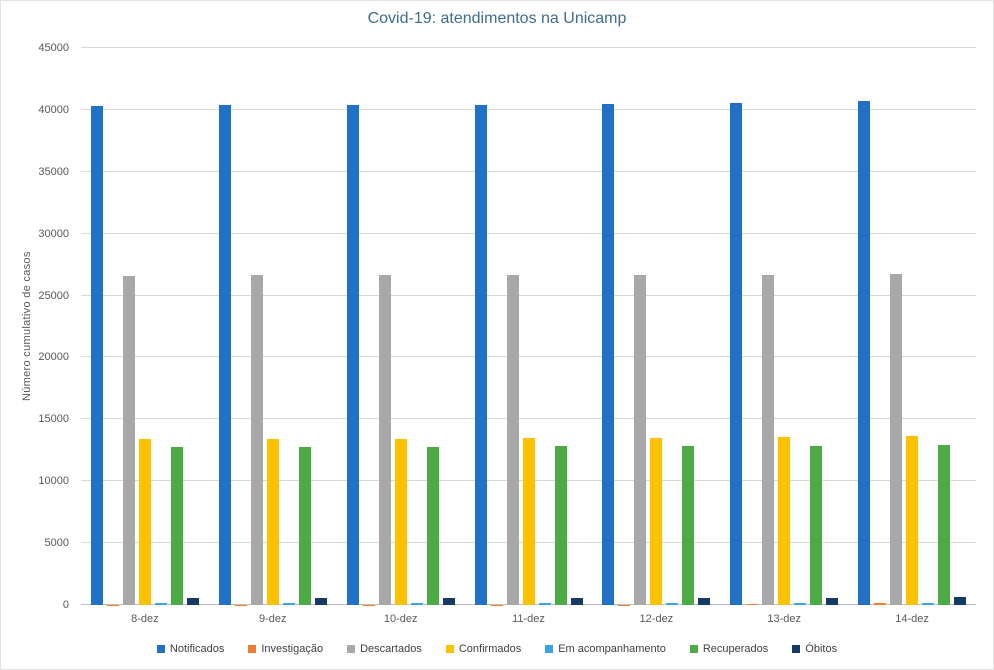 The height and width of the screenshot is (670, 994). Describe the element at coordinates (497, 18) in the screenshot. I see `chart-title: Covid-19: atendimentos na Unicamp` at that location.